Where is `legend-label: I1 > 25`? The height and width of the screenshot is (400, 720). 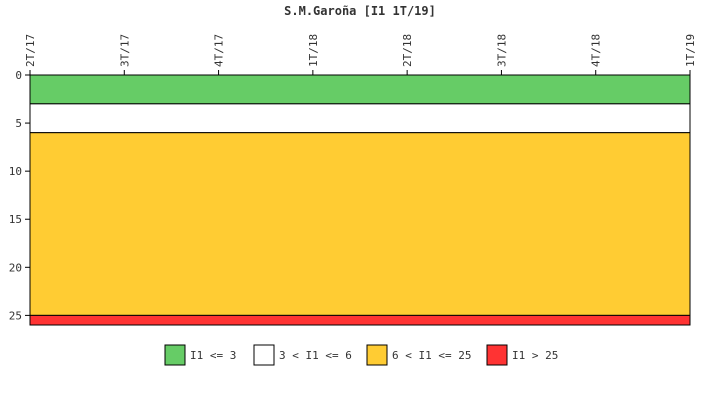
legend-label: I1 > 25 is located at coordinates (535, 355).